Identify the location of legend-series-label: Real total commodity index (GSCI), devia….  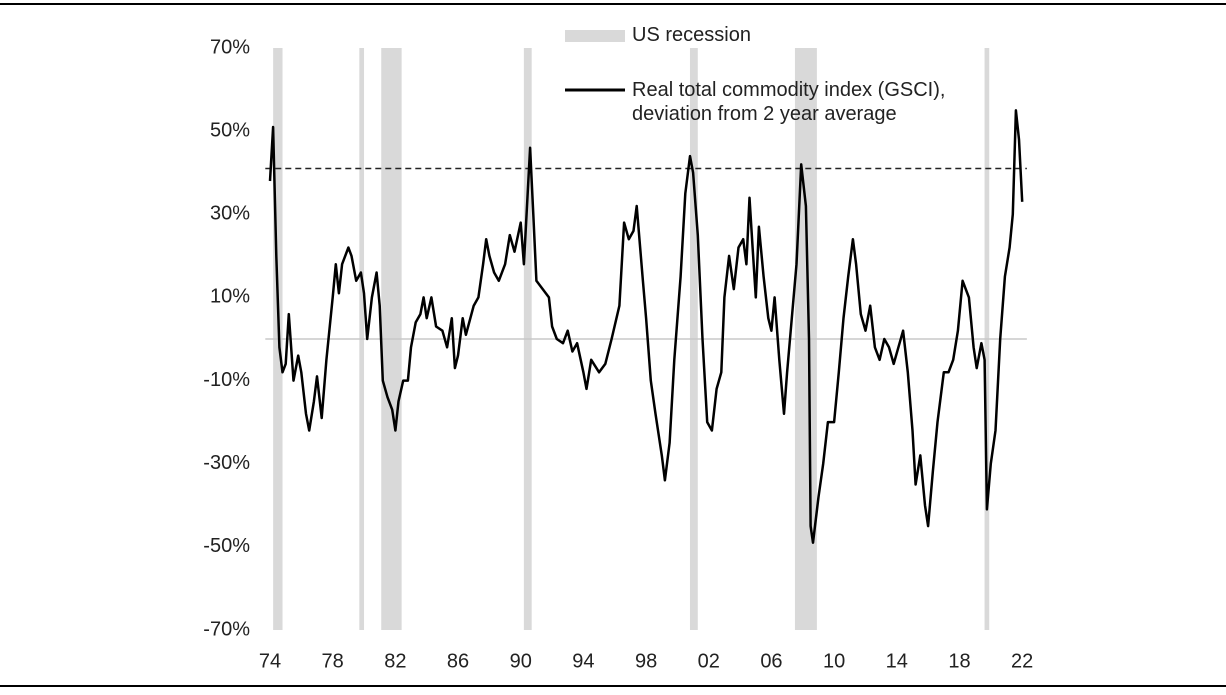
(789, 102).